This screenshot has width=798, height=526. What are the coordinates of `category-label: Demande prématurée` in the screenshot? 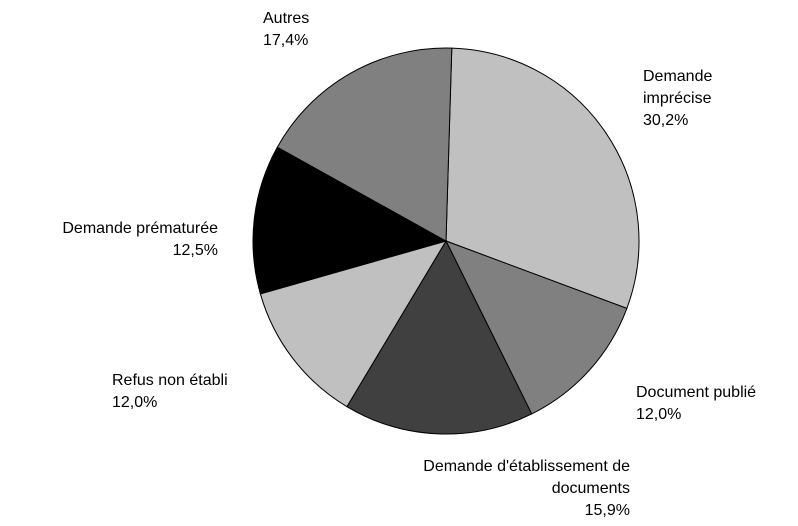 It's located at (140, 228).